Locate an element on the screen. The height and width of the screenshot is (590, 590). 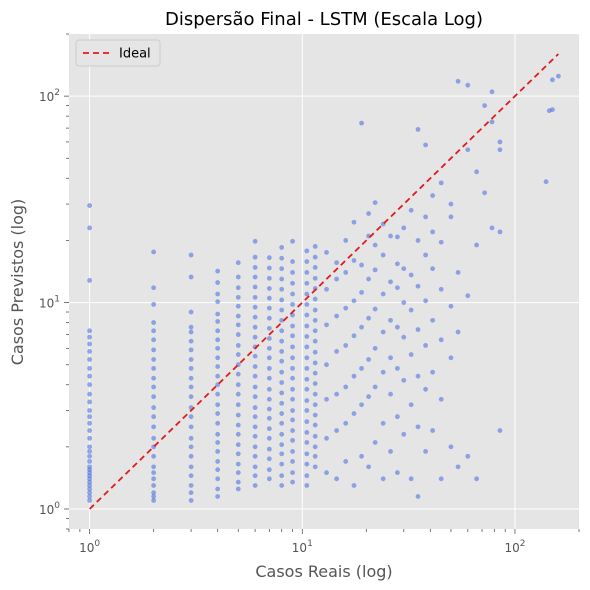
legend: Ideal is located at coordinates (118, 53).